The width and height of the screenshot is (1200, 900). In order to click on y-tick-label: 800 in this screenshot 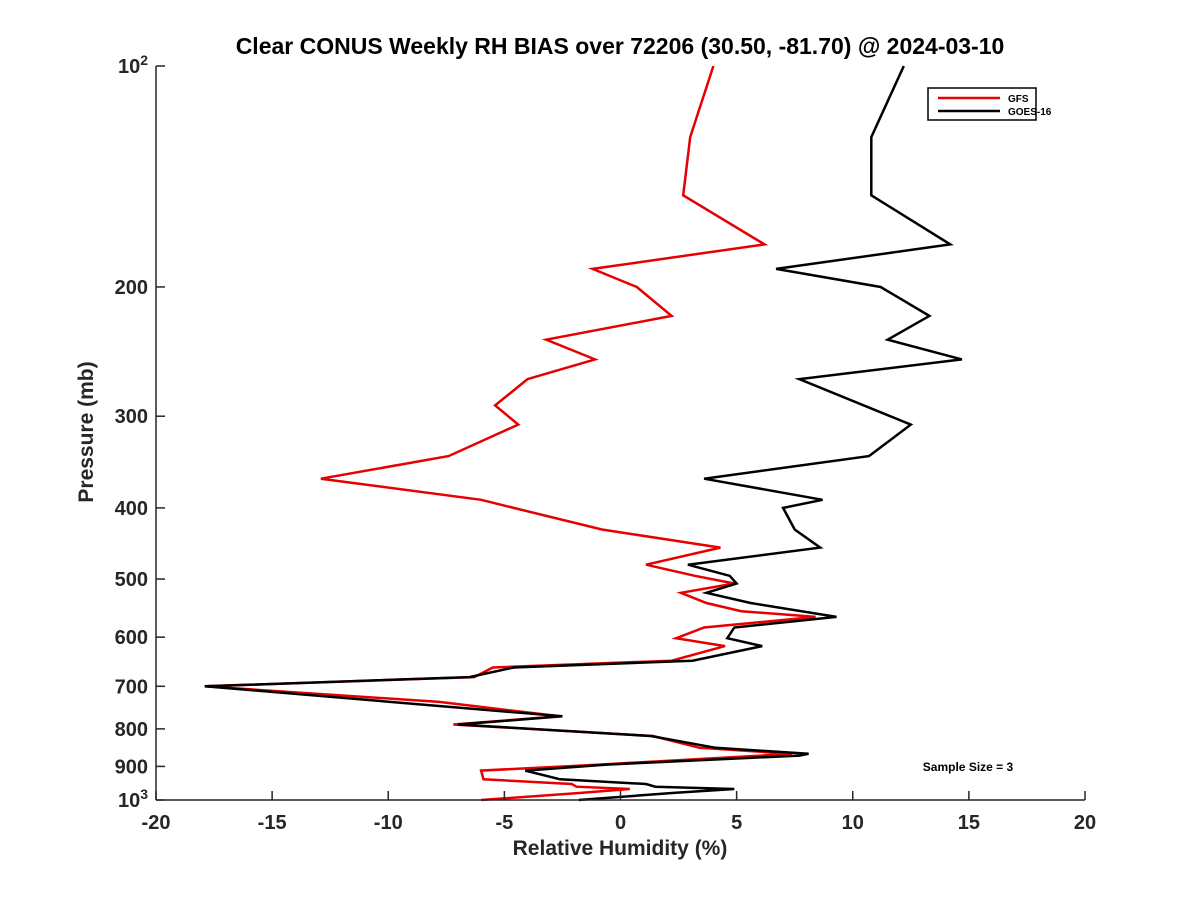, I will do `click(131, 730)`.